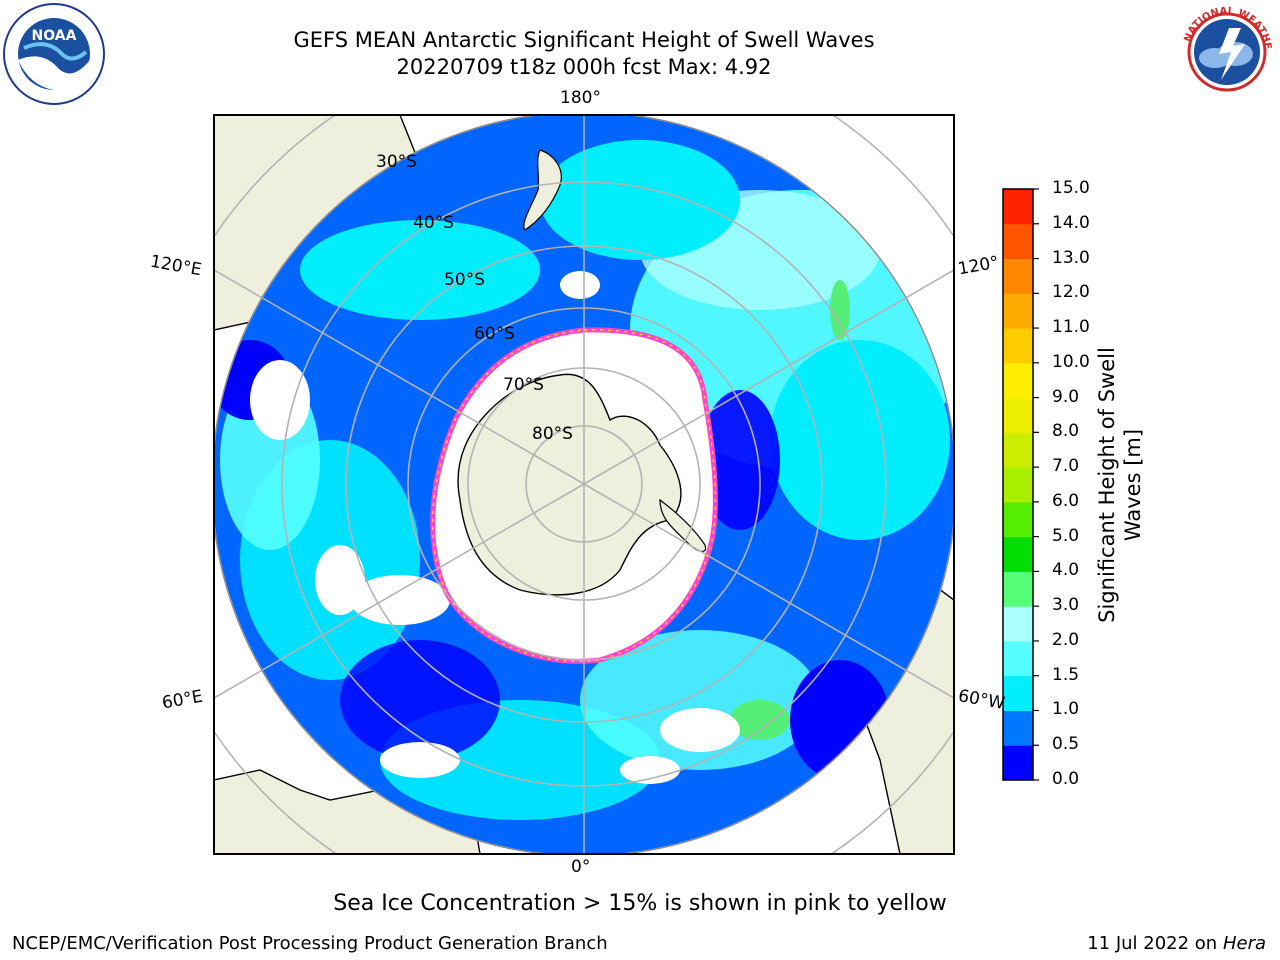  What do you see at coordinates (584, 67) in the screenshot?
I see `chart-subtitle: 20220709 t18z 000h fcst Max: 4.92` at bounding box center [584, 67].